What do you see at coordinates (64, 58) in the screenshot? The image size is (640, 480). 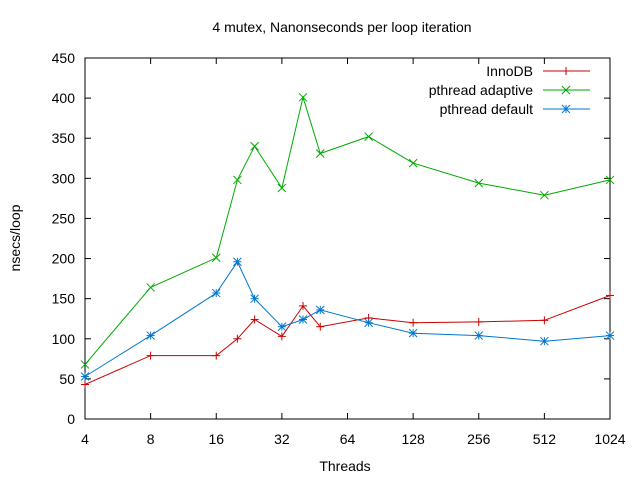 I see `y-tick-label: 450` at bounding box center [64, 58].